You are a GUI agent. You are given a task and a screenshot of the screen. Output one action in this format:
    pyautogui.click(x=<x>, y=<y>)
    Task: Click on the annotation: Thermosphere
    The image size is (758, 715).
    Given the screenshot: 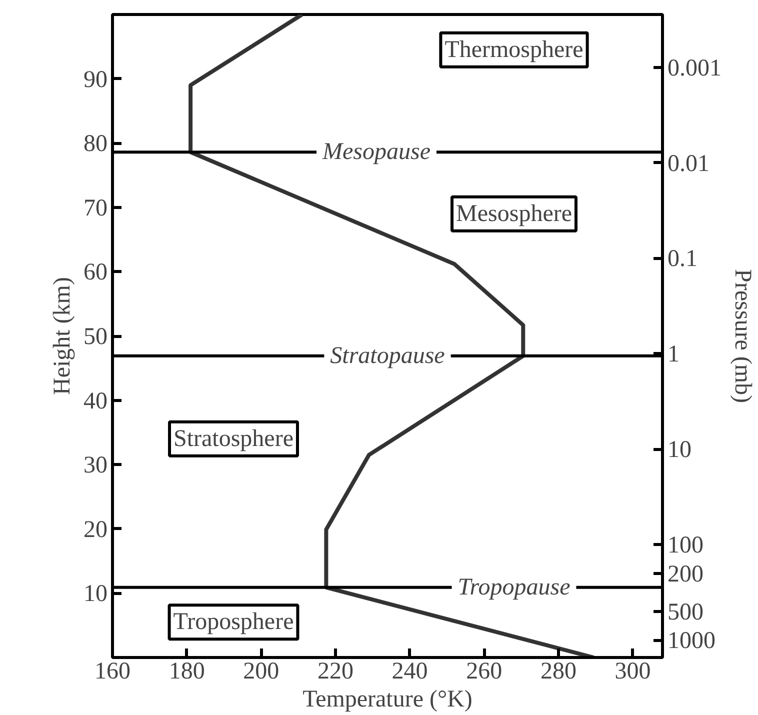 What is the action you would take?
    pyautogui.click(x=514, y=49)
    